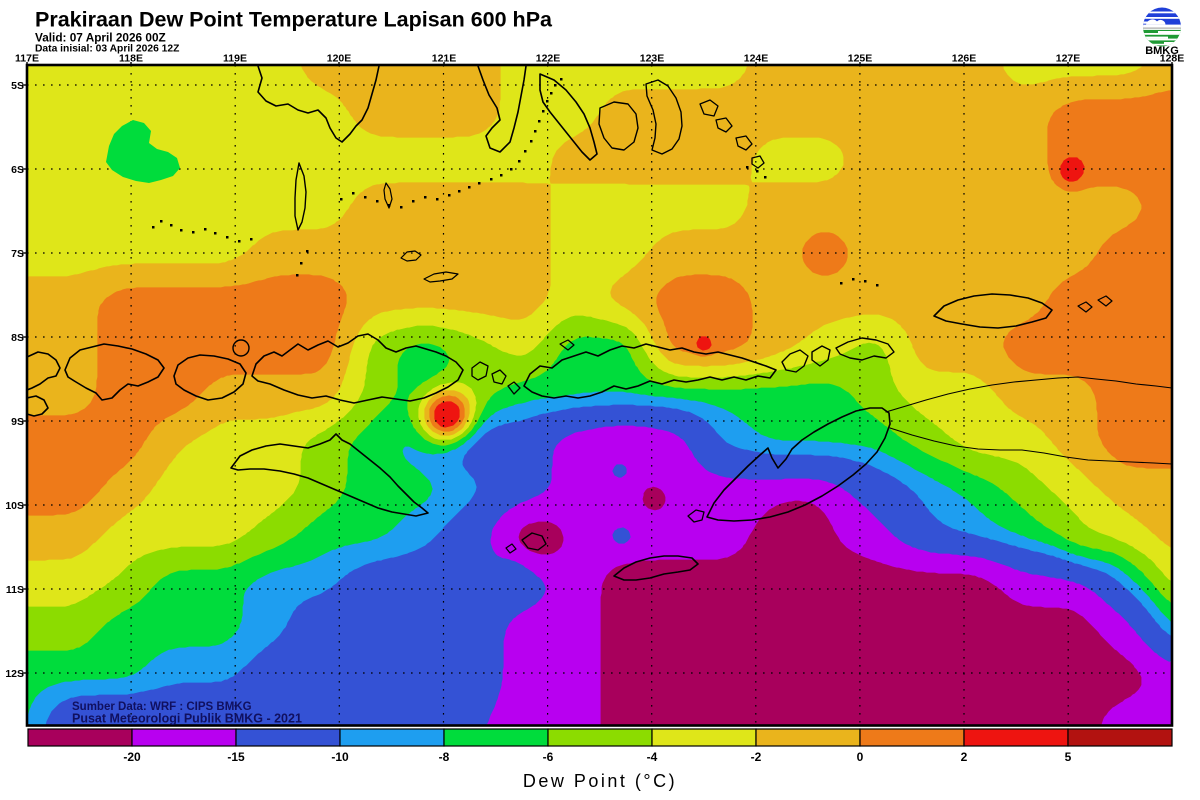 Image resolution: width=1200 pixels, height=800 pixels. I want to click on svg-text: -2, so click(756, 757).